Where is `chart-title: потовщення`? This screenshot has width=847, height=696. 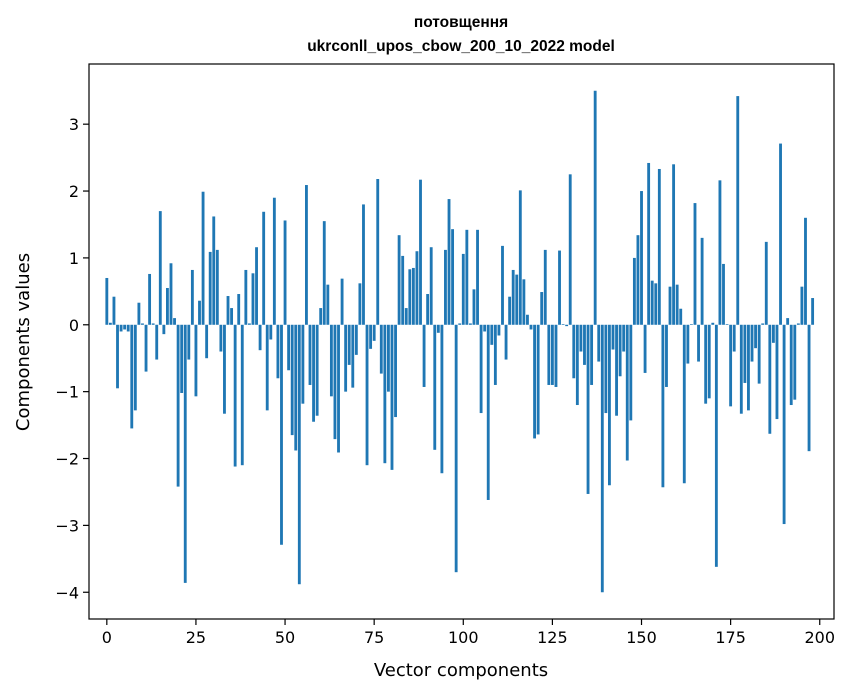
chart-title: потовщення is located at coordinates (461, 22).